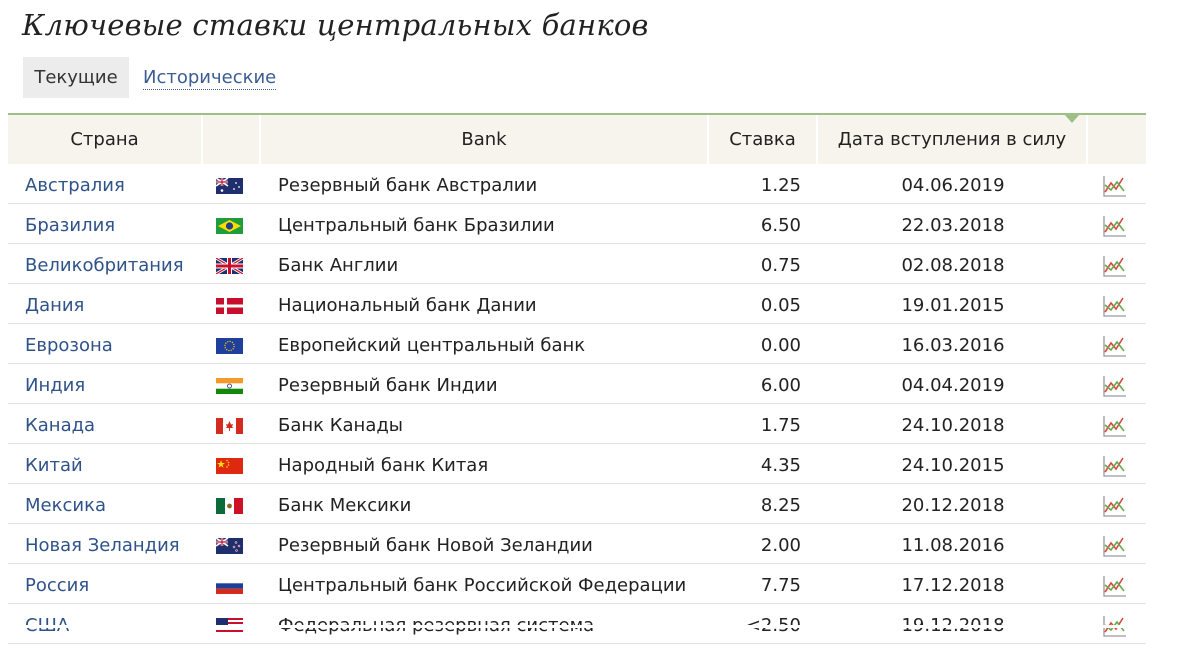  I want to click on page-title: Ключевые ставки центральных банков, so click(335, 25).